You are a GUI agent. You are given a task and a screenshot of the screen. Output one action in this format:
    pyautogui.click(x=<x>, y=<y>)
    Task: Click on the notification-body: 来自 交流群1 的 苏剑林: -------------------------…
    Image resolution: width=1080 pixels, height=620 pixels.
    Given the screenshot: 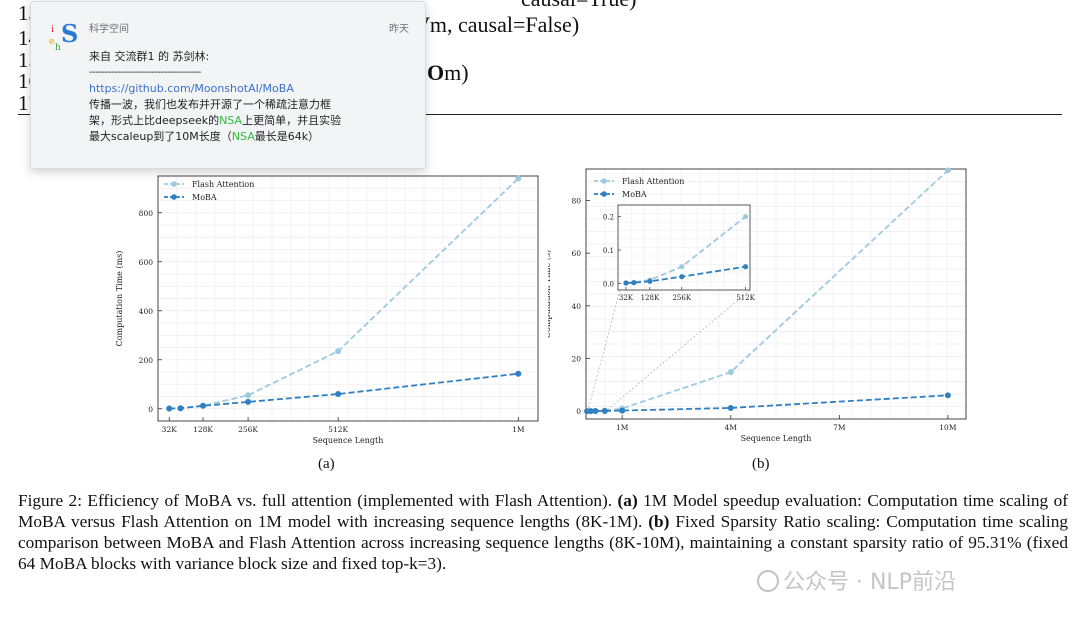 What is the action you would take?
    pyautogui.click(x=249, y=97)
    